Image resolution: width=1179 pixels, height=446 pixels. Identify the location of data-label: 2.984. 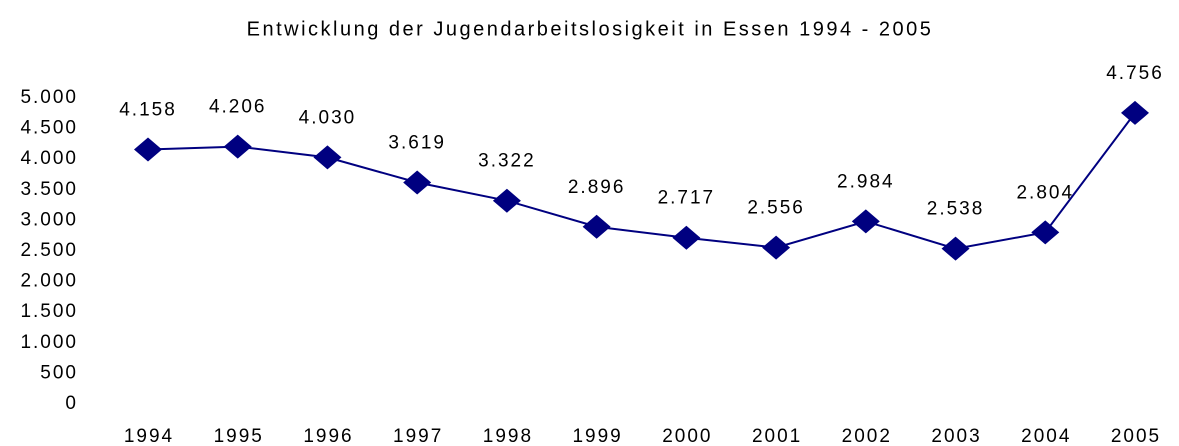
(866, 181).